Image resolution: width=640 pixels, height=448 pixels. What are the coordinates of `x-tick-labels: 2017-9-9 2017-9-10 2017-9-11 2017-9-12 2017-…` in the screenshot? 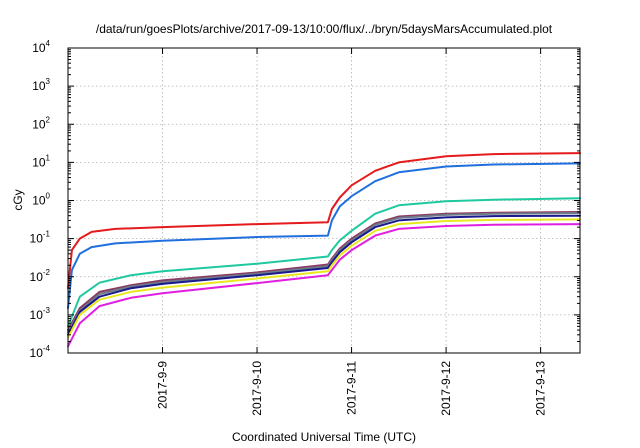 It's located at (352, 388).